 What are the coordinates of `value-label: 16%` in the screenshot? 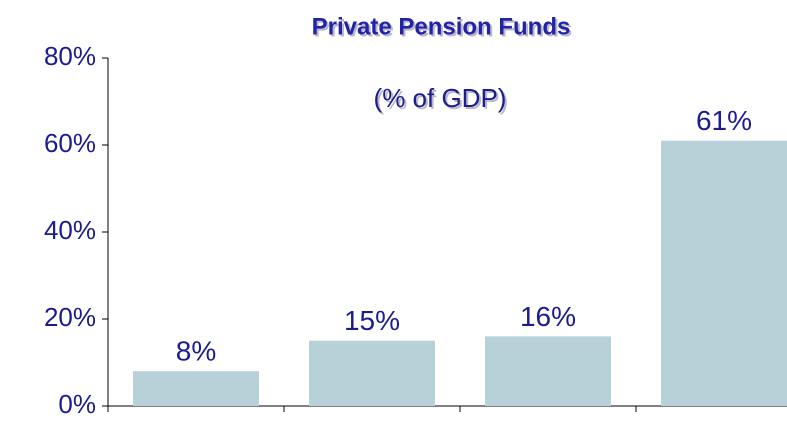 It's located at (548, 316).